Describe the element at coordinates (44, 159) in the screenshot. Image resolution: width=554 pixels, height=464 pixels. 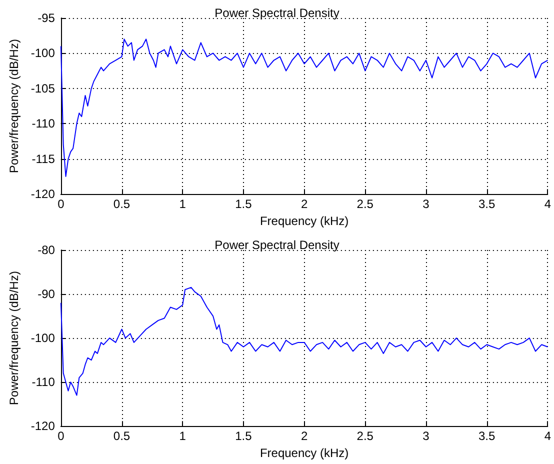
I see `y-tick-label: -115` at that location.